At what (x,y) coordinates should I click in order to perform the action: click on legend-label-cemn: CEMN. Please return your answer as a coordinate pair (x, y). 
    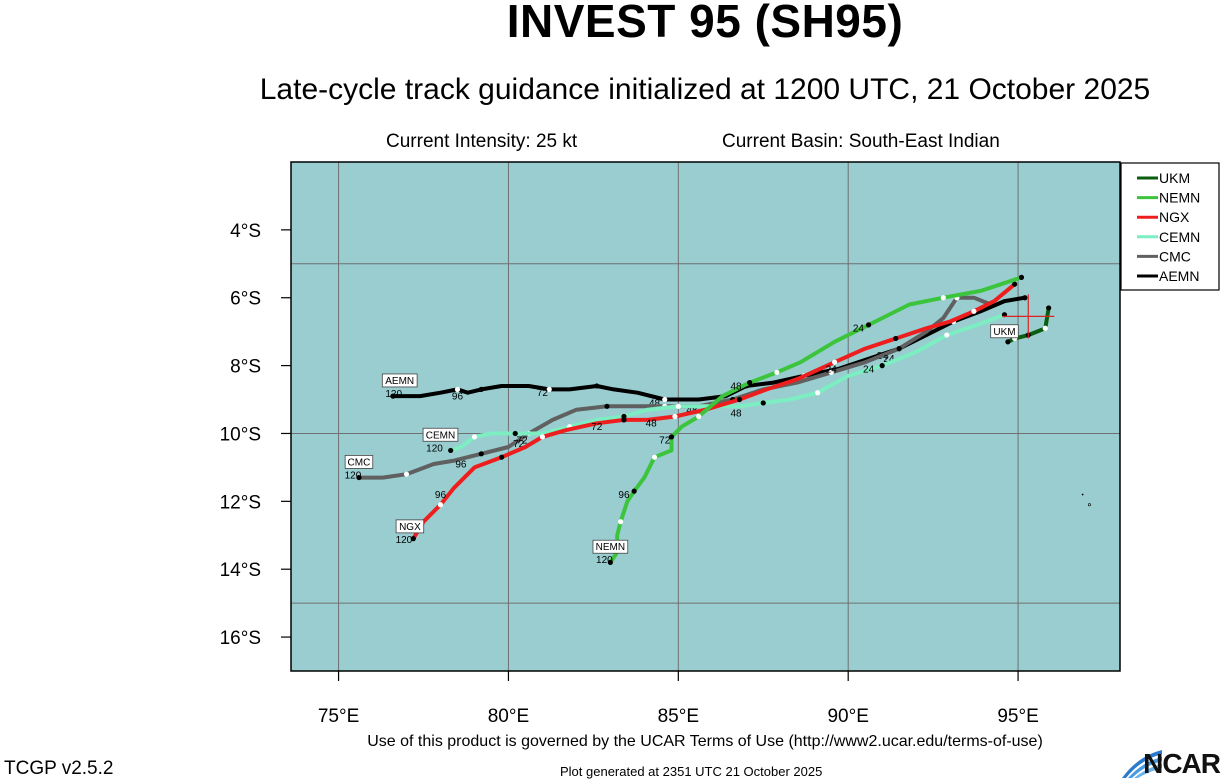
    Looking at the image, I should click on (1179, 237).